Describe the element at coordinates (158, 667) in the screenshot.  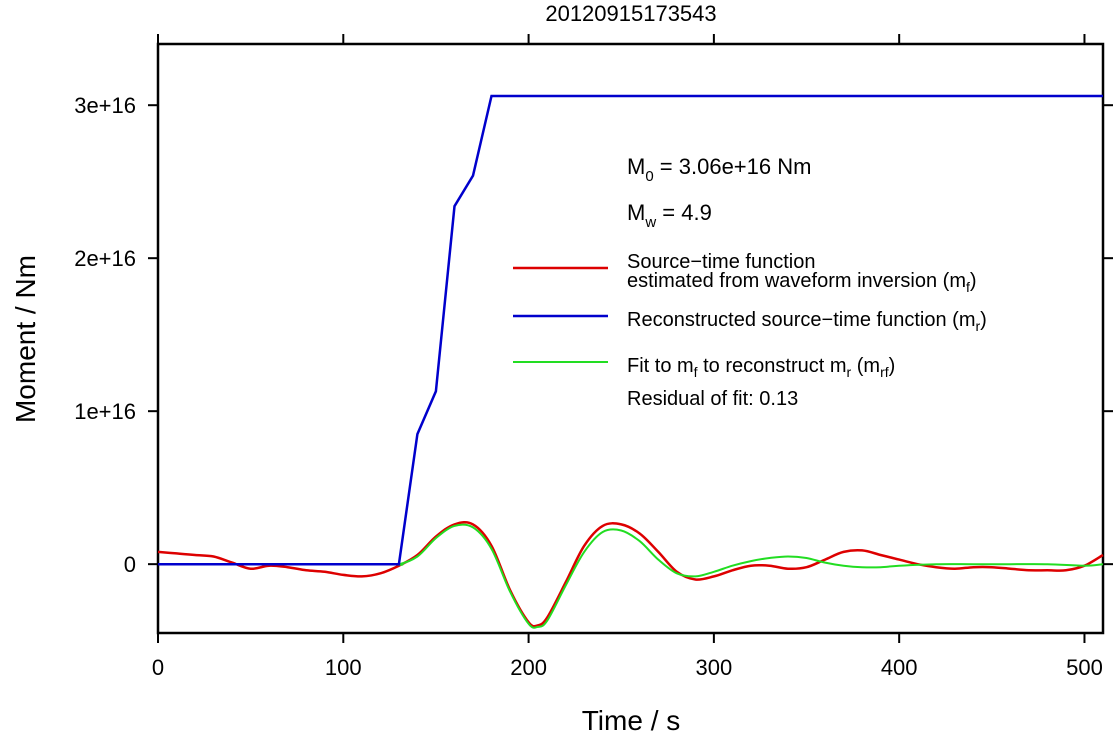
I see `x-tick-label: 0` at that location.